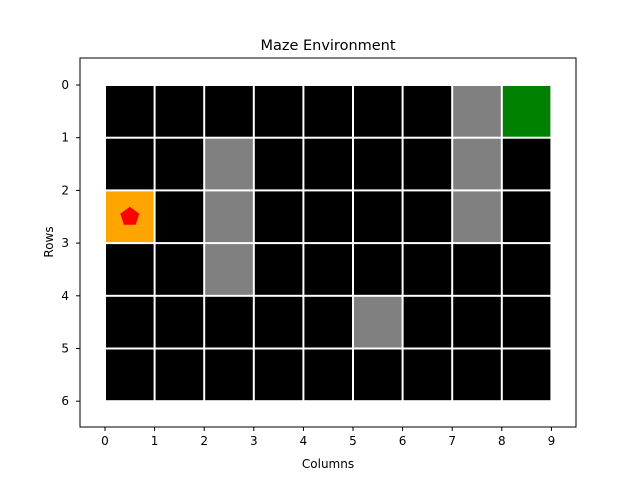 Image resolution: width=640 pixels, height=480 pixels. What do you see at coordinates (254, 441) in the screenshot?
I see `x-tick-label: 3` at bounding box center [254, 441].